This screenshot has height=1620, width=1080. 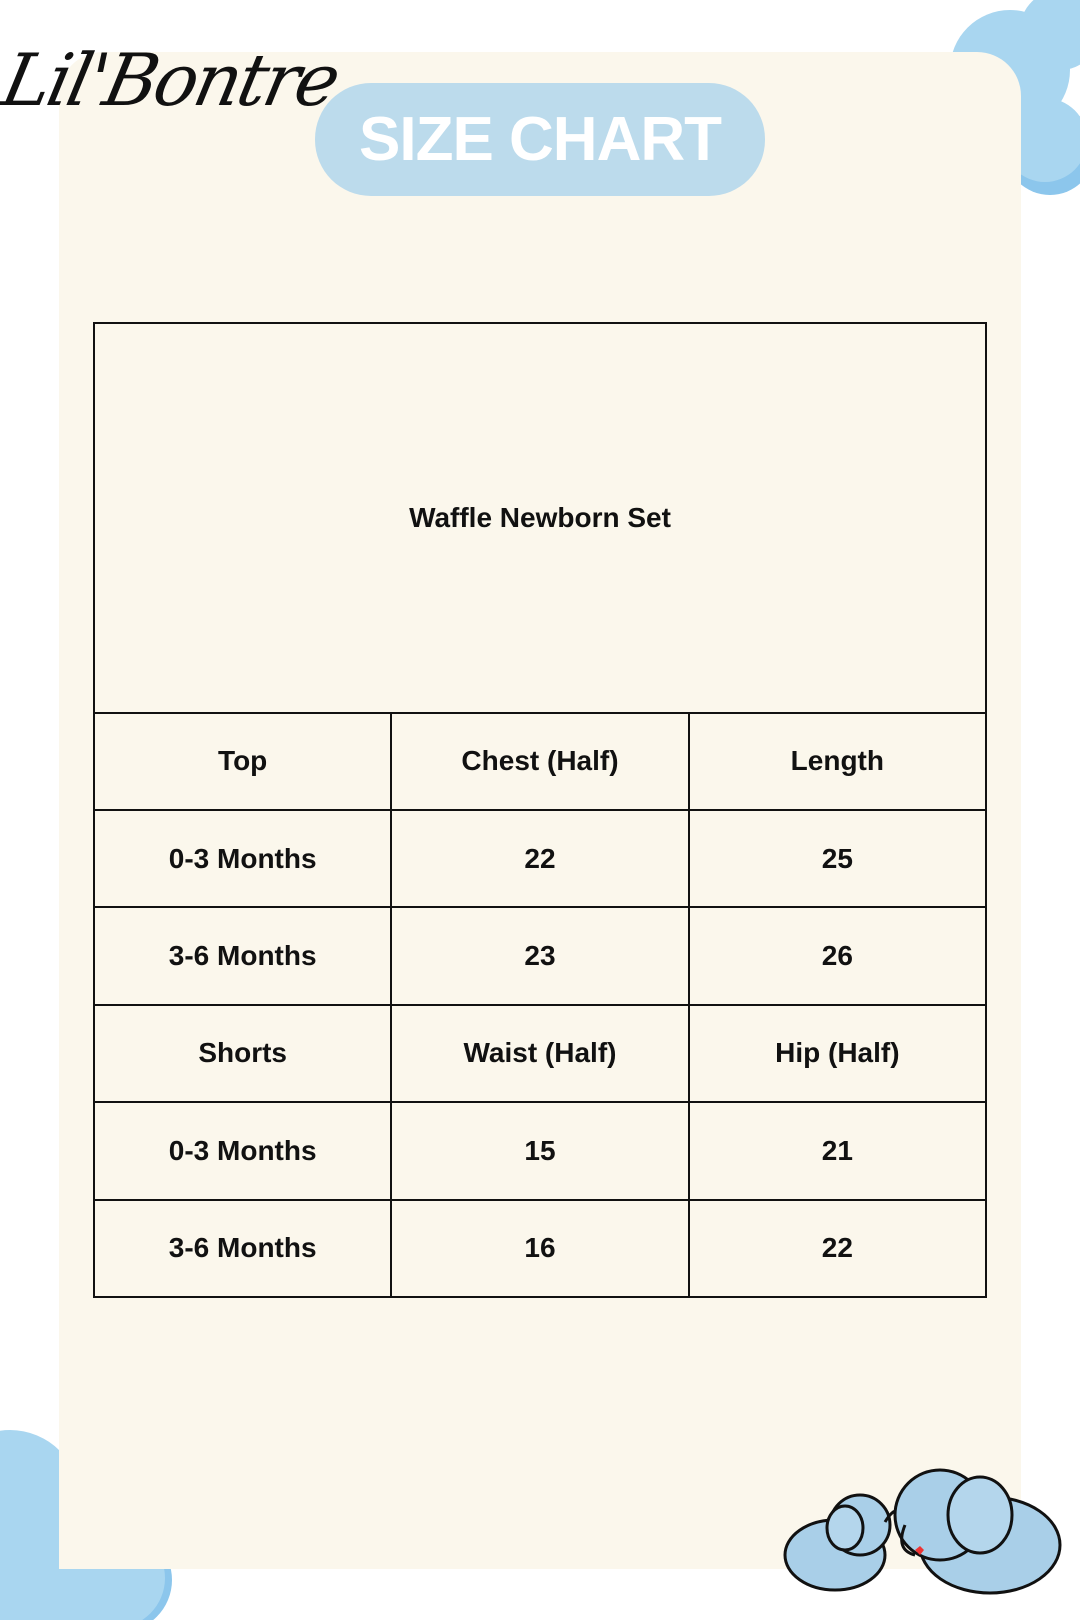 I want to click on table-cell: Waist (Half), so click(x=540, y=1053).